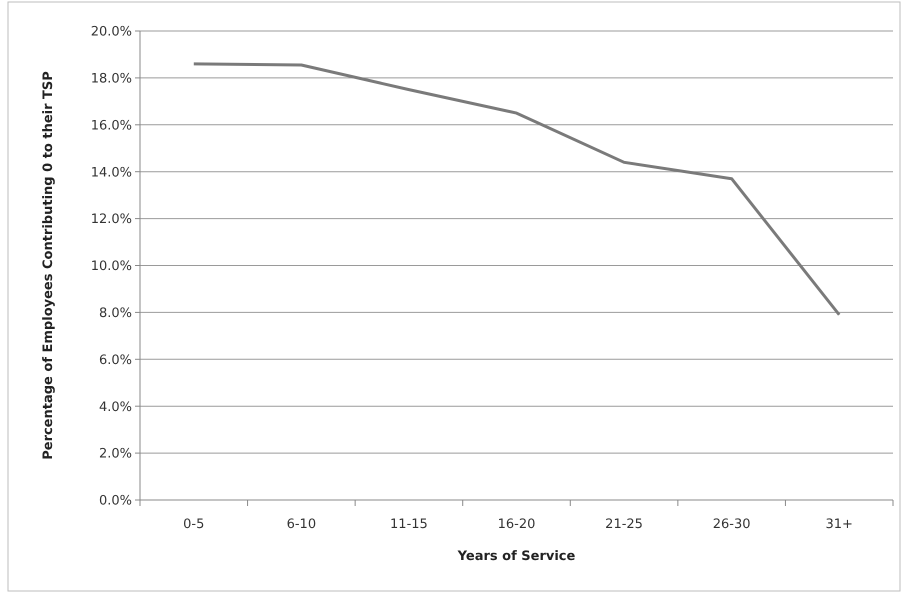  What do you see at coordinates (516, 556) in the screenshot?
I see `x-axis-title: Years of Service` at bounding box center [516, 556].